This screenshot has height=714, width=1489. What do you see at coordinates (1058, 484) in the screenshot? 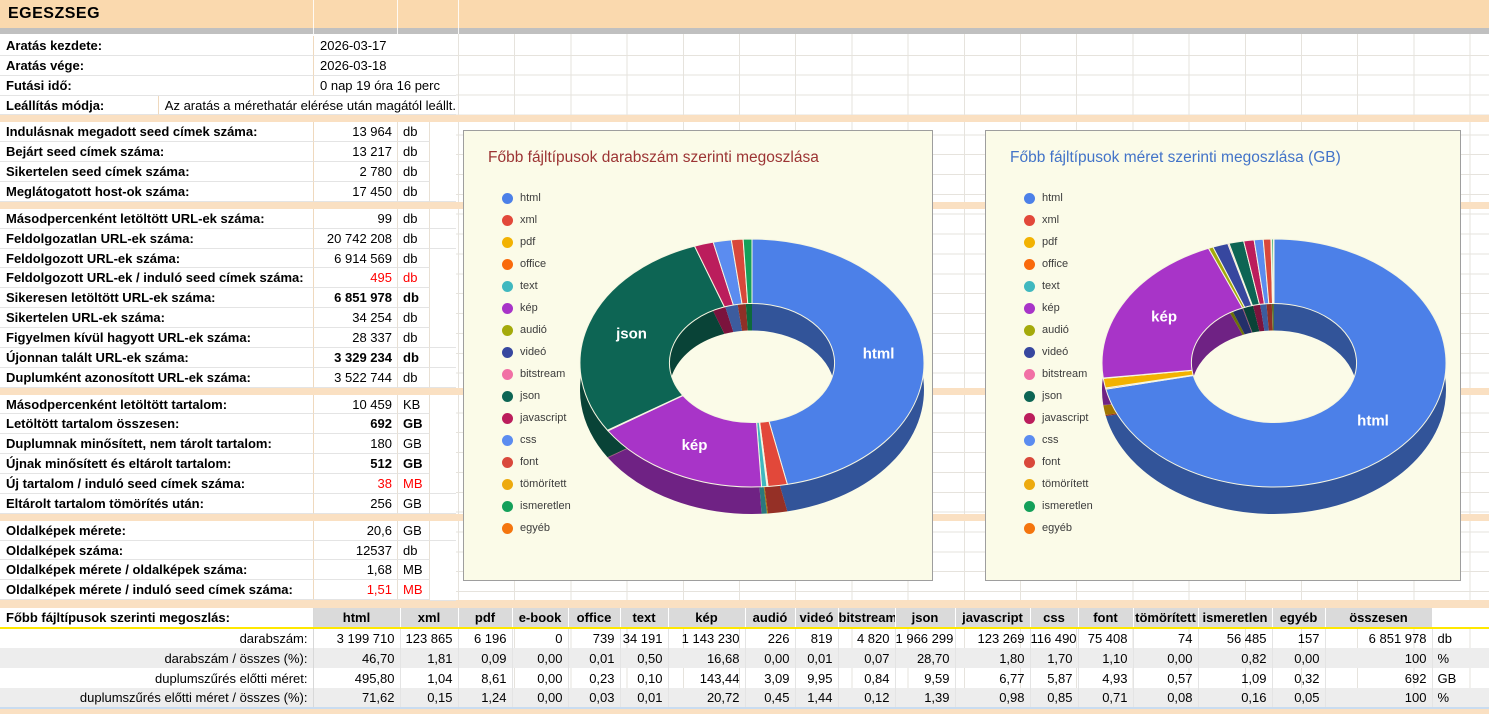
I see `legend-item: tömörített` at bounding box center [1058, 484].